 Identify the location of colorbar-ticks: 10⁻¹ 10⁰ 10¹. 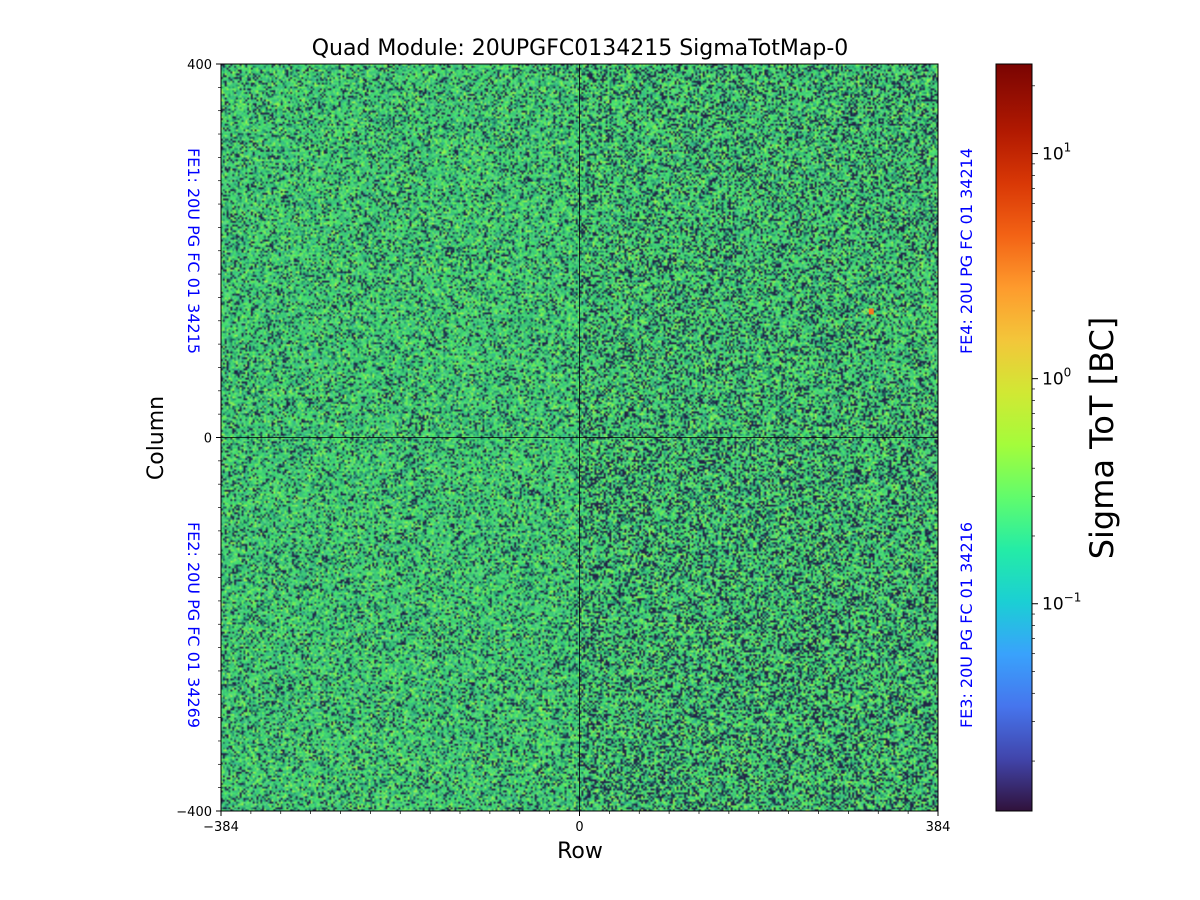
(1056, 423).